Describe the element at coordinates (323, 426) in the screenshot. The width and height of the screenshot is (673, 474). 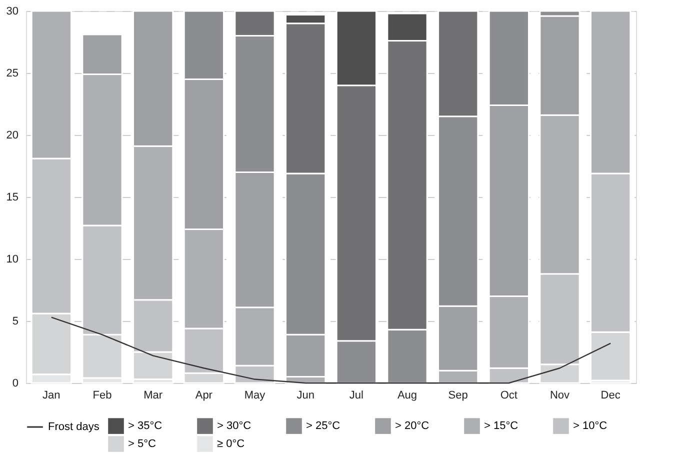
I see `legend-label: > 25°C` at that location.